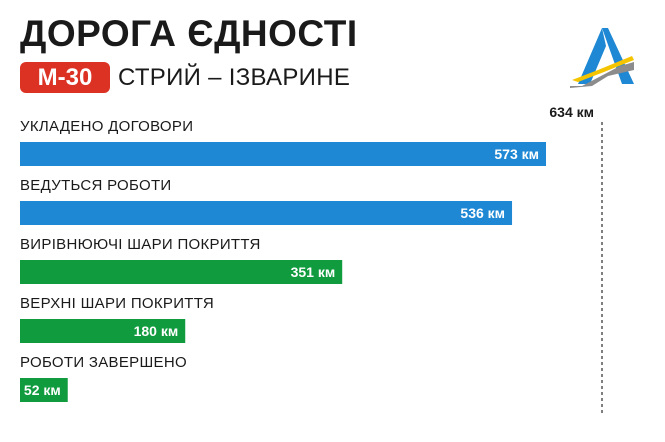 This screenshot has height=442, width=665. I want to click on bar-value-label: 536 км, so click(482, 213).